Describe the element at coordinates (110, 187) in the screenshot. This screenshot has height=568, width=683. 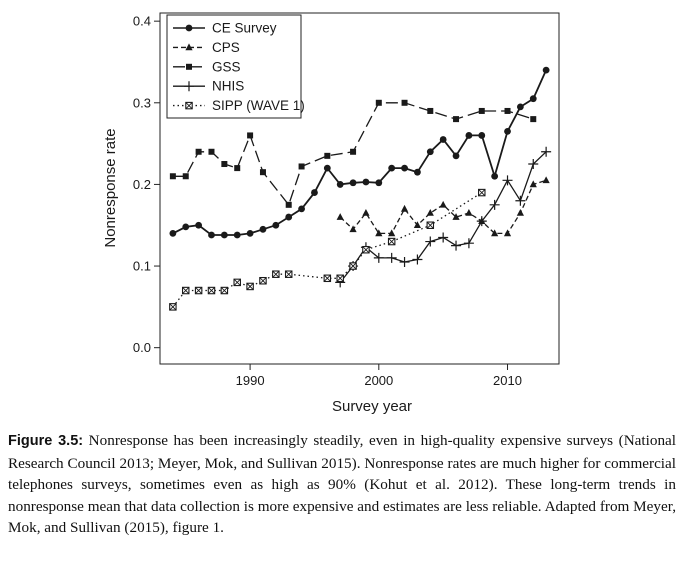
I see `y-axis-title: Nonresponse rate` at that location.